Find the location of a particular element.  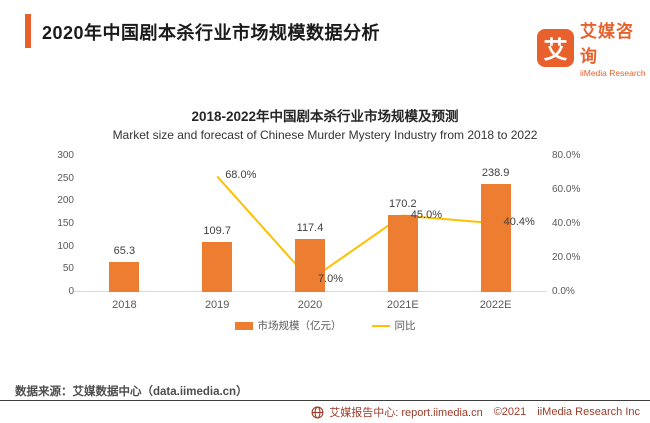

globe-icon is located at coordinates (317, 412).